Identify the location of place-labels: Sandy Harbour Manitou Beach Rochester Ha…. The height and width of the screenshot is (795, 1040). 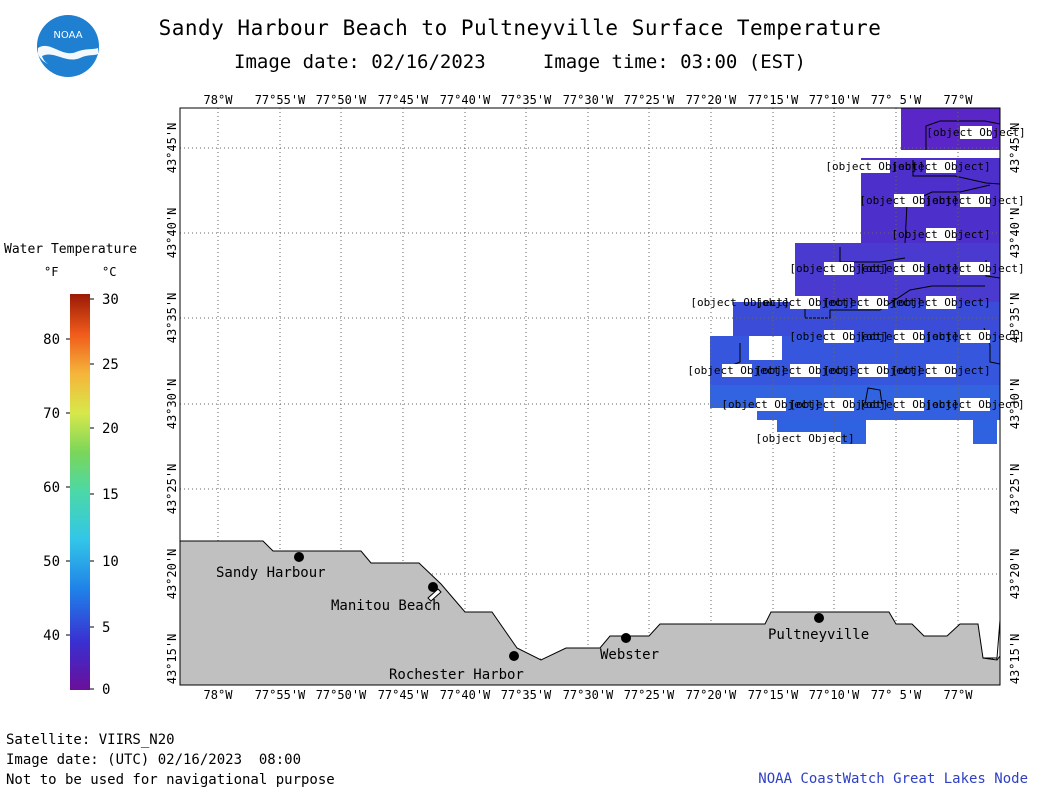
(542, 624).